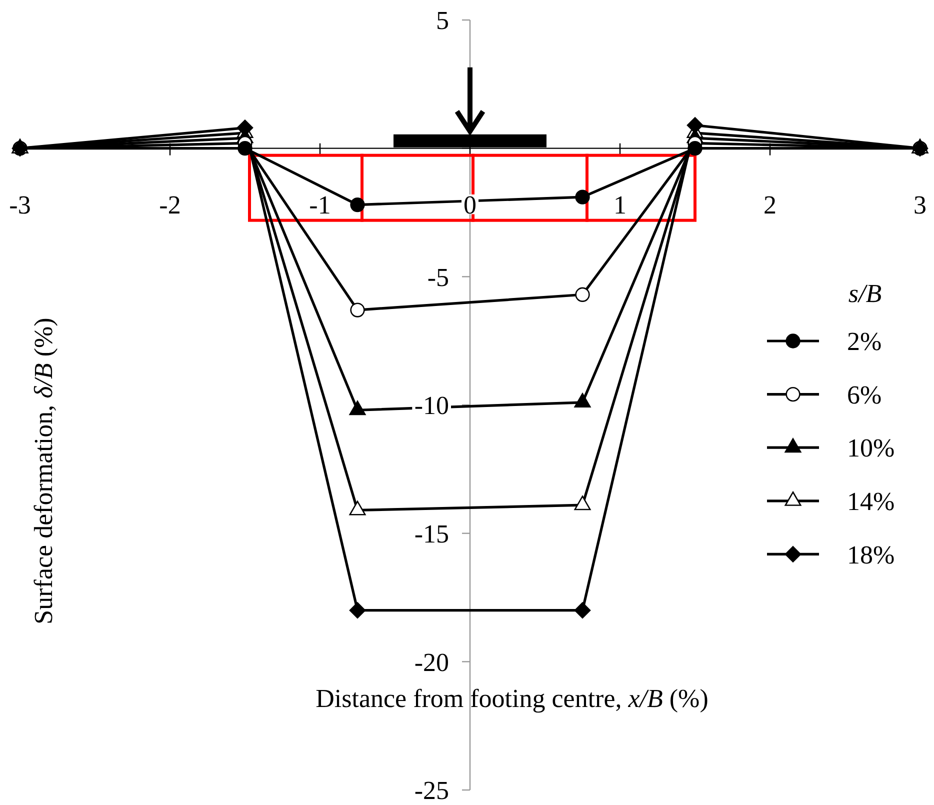 The width and height of the screenshot is (934, 805). I want to click on y-tick-label: -15, so click(431, 533).